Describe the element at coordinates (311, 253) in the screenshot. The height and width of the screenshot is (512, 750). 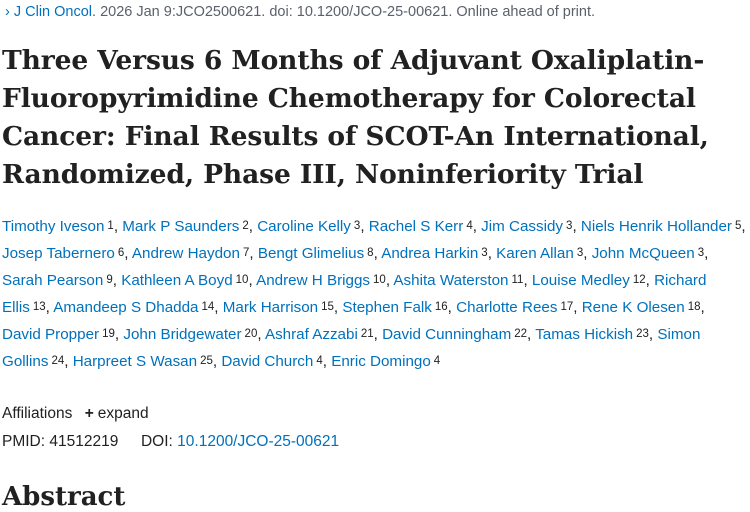
I see `author-link: Bengt Glimelius` at that location.